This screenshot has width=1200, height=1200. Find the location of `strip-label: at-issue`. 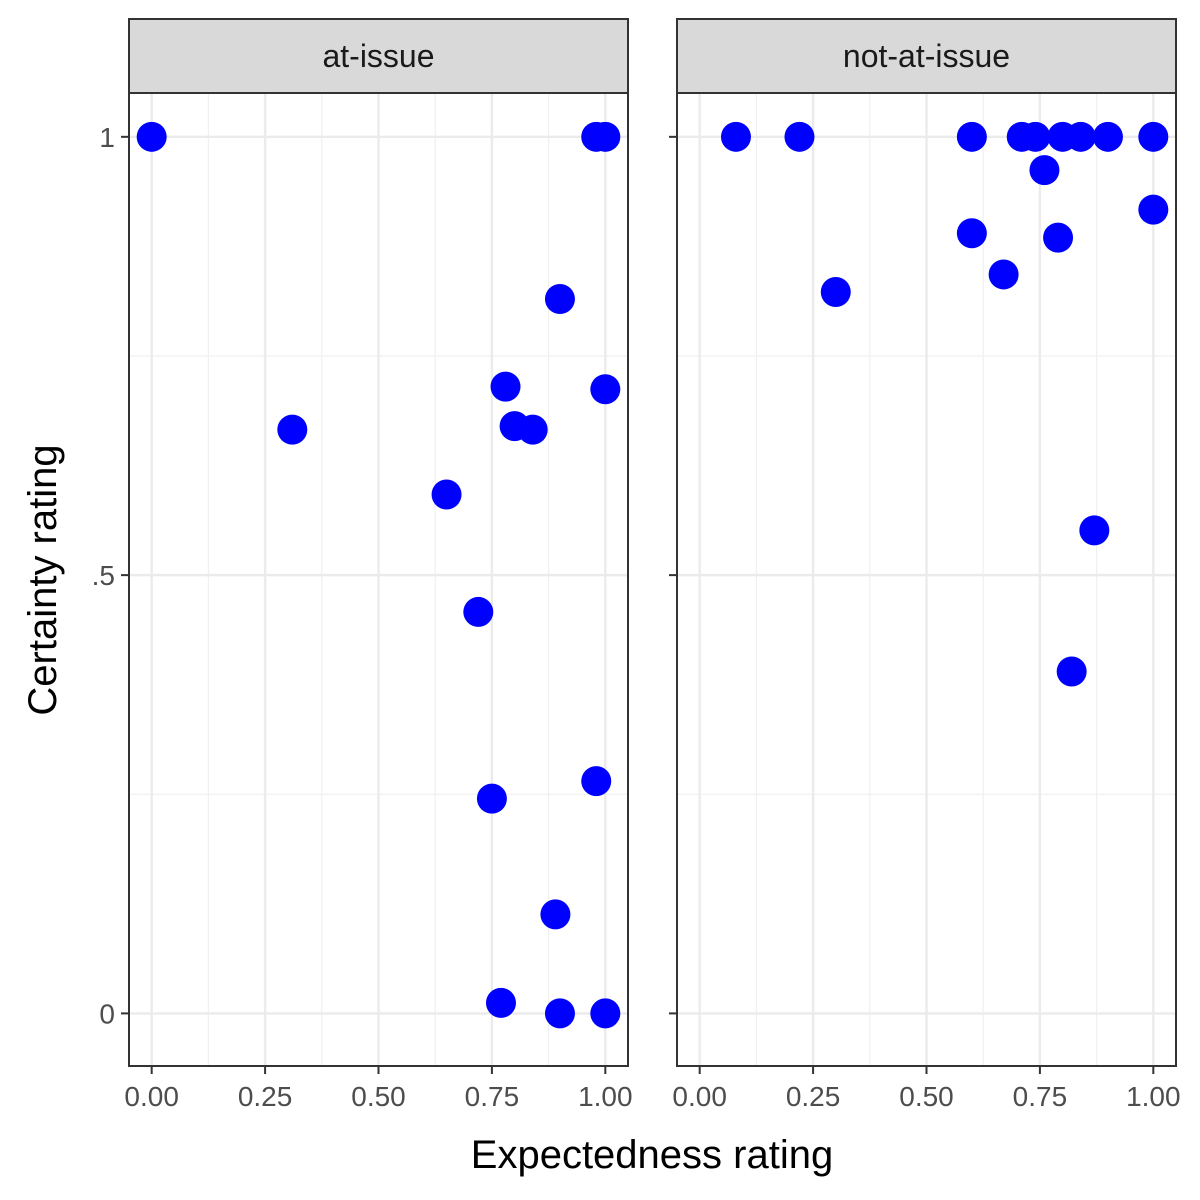

strip-label: at-issue is located at coordinates (378, 56).